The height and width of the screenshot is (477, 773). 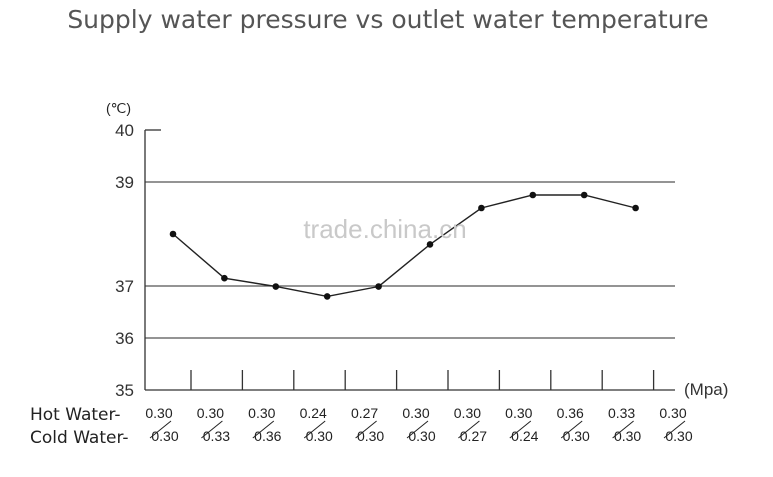 What do you see at coordinates (124, 130) in the screenshot?
I see `y-tick-label-40: 40` at bounding box center [124, 130].